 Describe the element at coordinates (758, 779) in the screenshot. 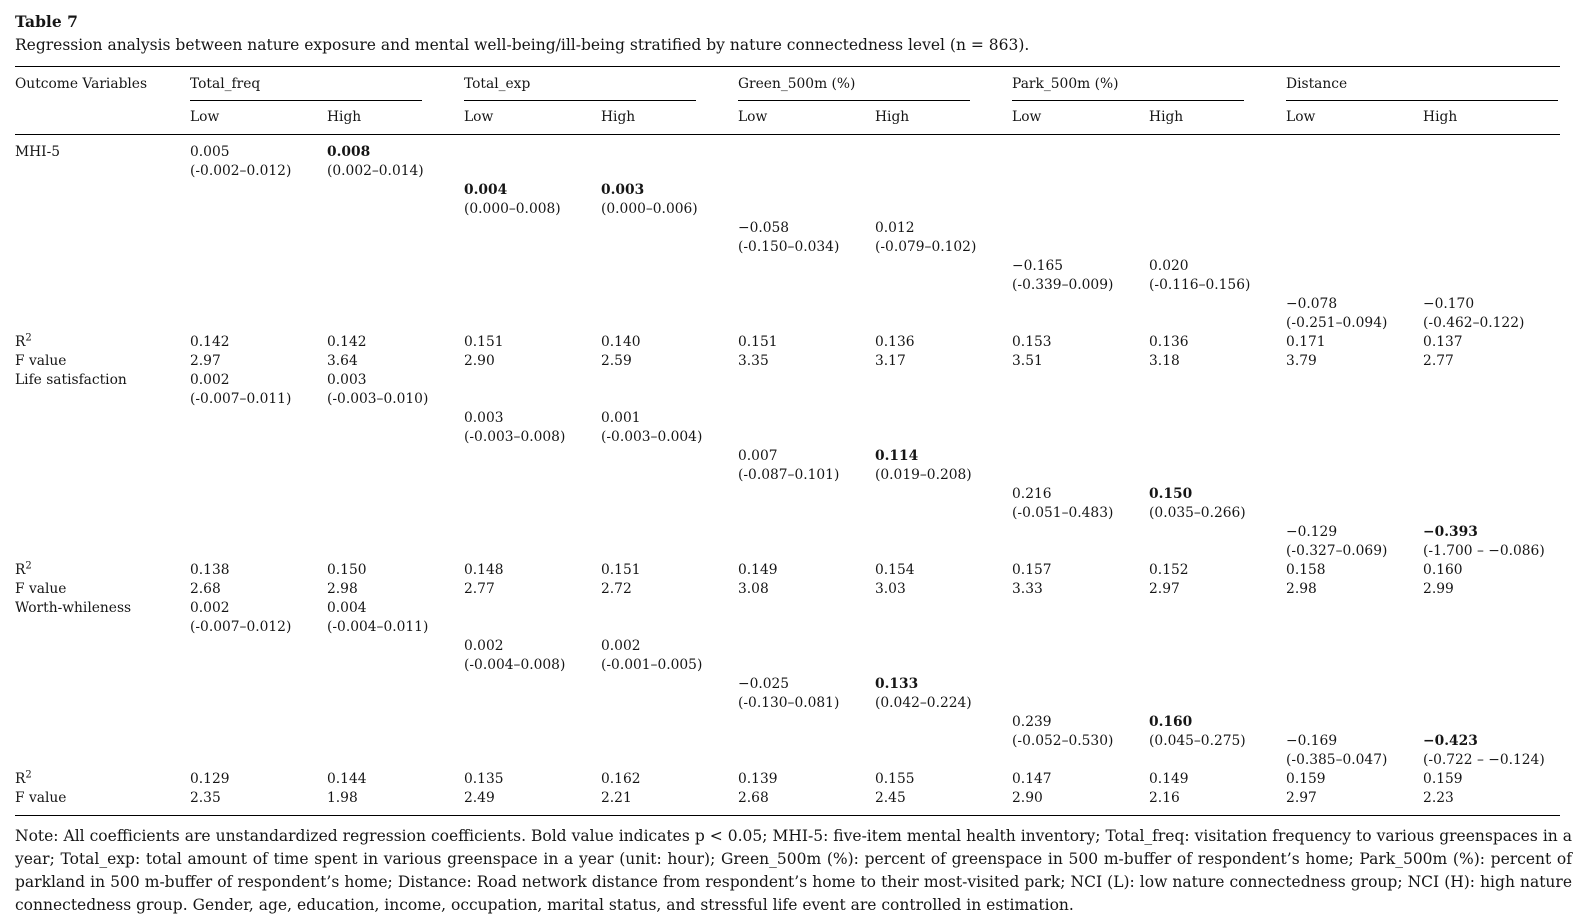

I see `cell: 0.139` at that location.